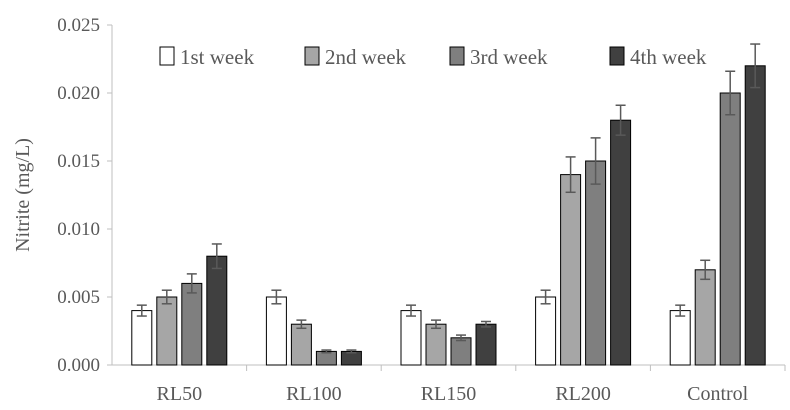 This screenshot has width=790, height=410. I want to click on y-tick-labels: 0.000 0.005 0.010 0.015 0.020 0.025, so click(78, 195).